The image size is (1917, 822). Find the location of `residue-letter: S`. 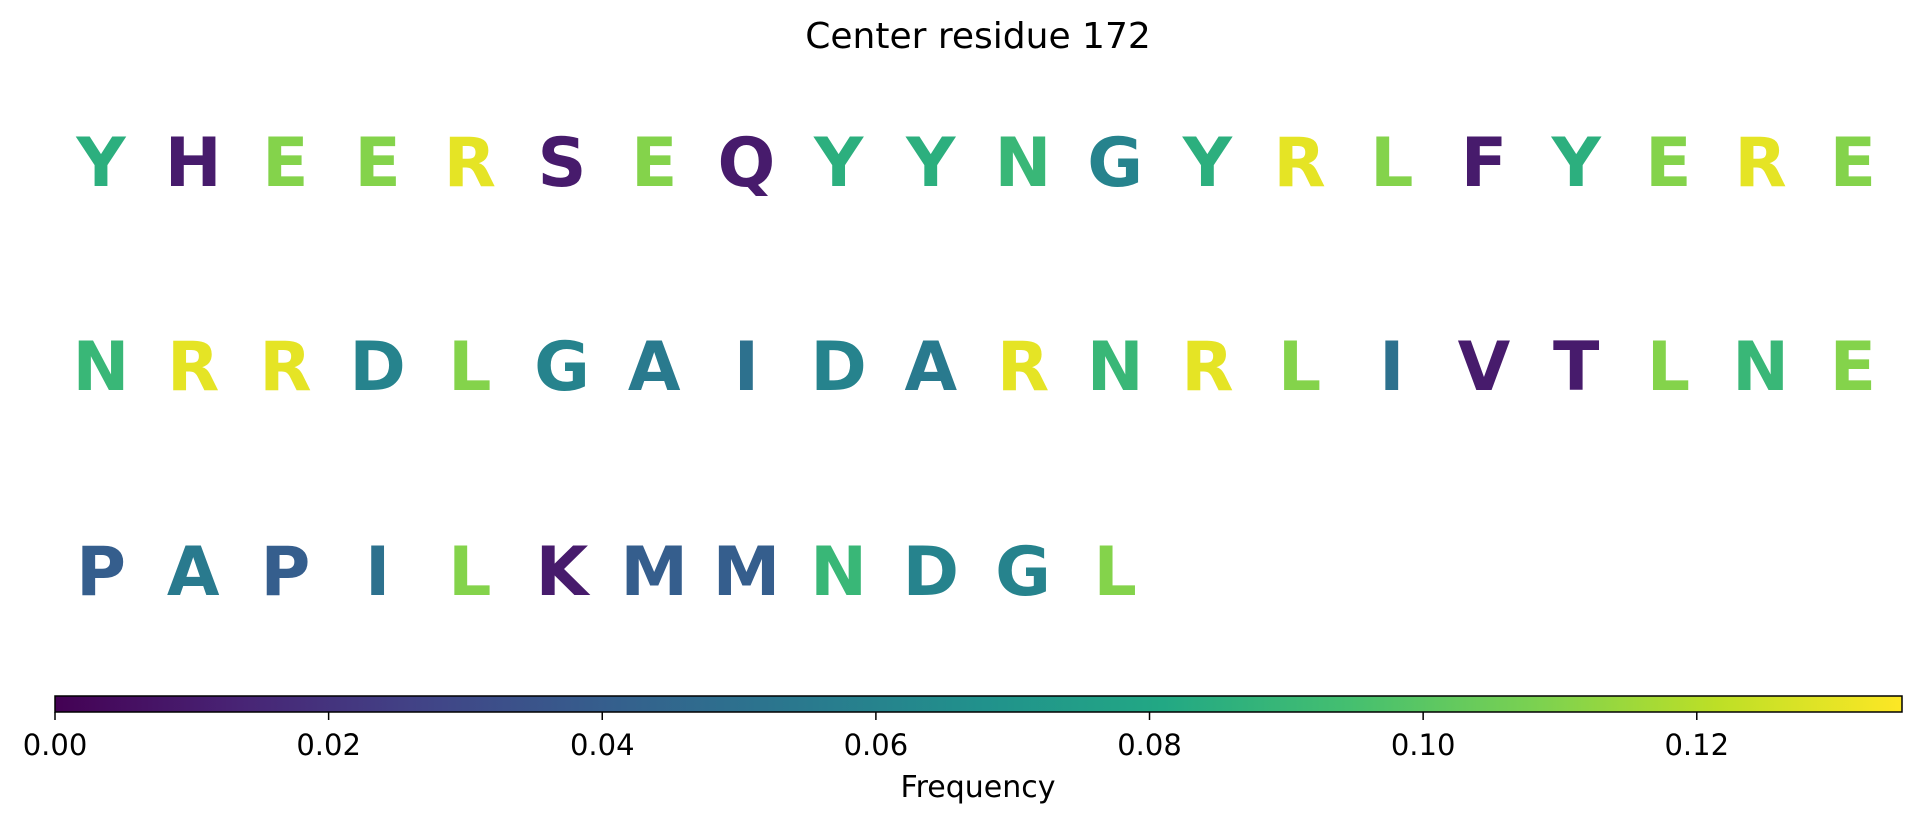

residue-letter: S is located at coordinates (562, 163).